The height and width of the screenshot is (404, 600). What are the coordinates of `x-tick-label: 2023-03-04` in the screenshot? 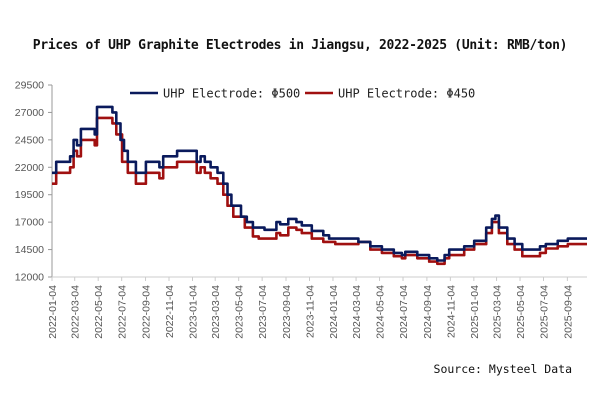 It's located at (216, 312).